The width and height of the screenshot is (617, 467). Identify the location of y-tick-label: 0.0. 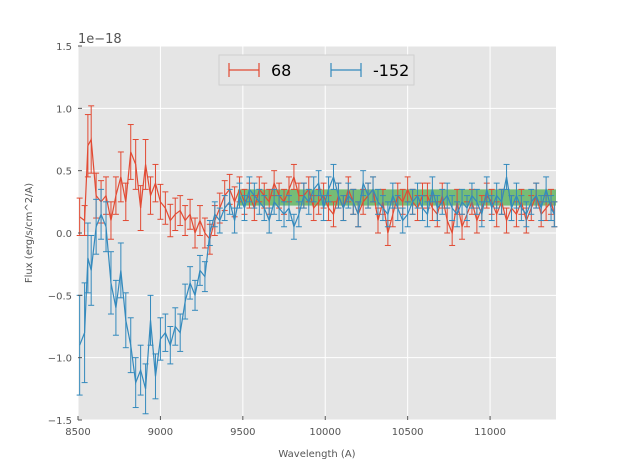
(64, 234).